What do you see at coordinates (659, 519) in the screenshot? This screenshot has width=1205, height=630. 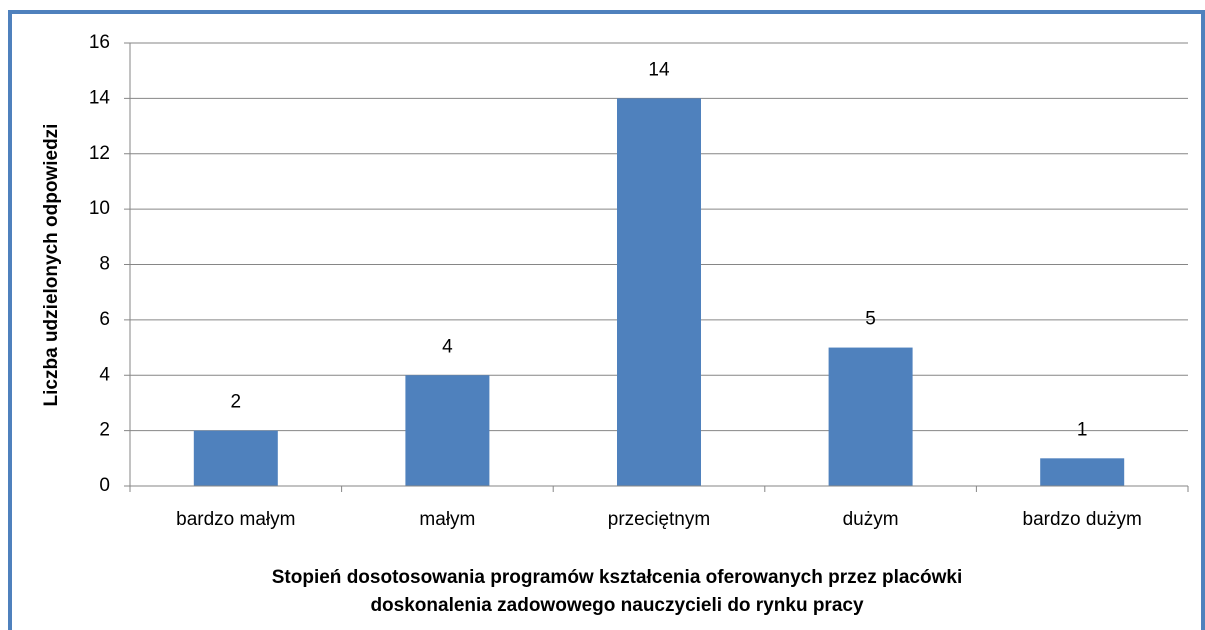 I see `x-tick-label: przeciętnym` at bounding box center [659, 519].